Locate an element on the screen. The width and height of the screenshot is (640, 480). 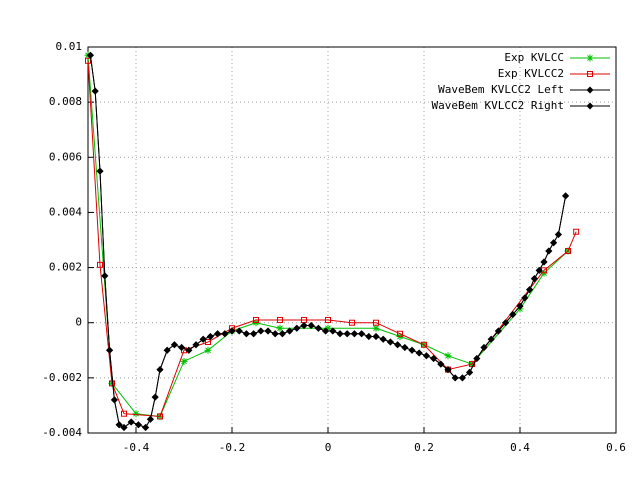
x-tick-label: 0.4 is located at coordinates (520, 447).